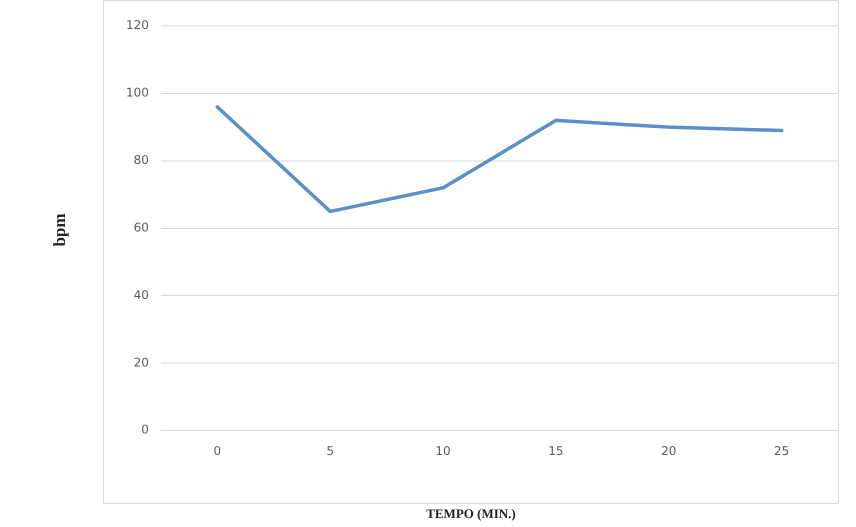  Describe the element at coordinates (443, 451) in the screenshot. I see `x-tick-label: 10` at that location.